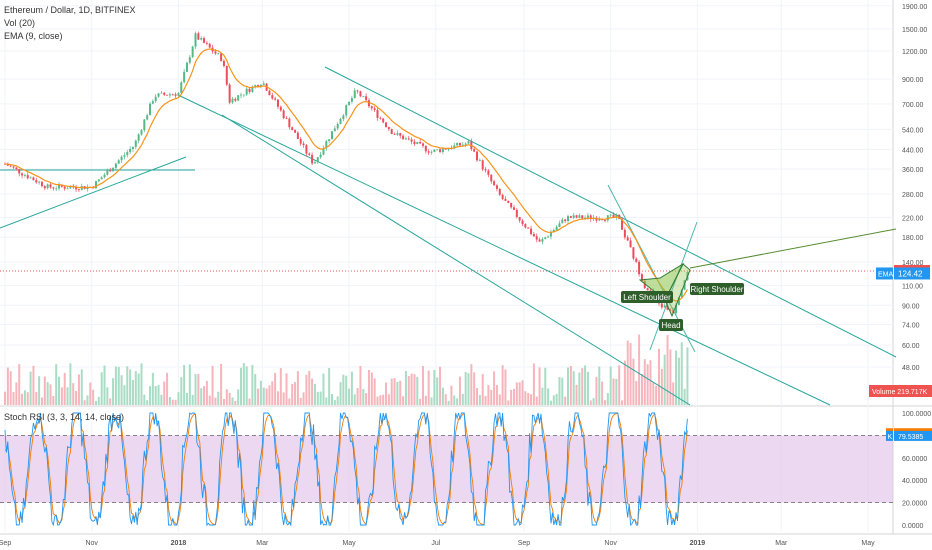  I want to click on time-tick-label: Jul, so click(435, 543).